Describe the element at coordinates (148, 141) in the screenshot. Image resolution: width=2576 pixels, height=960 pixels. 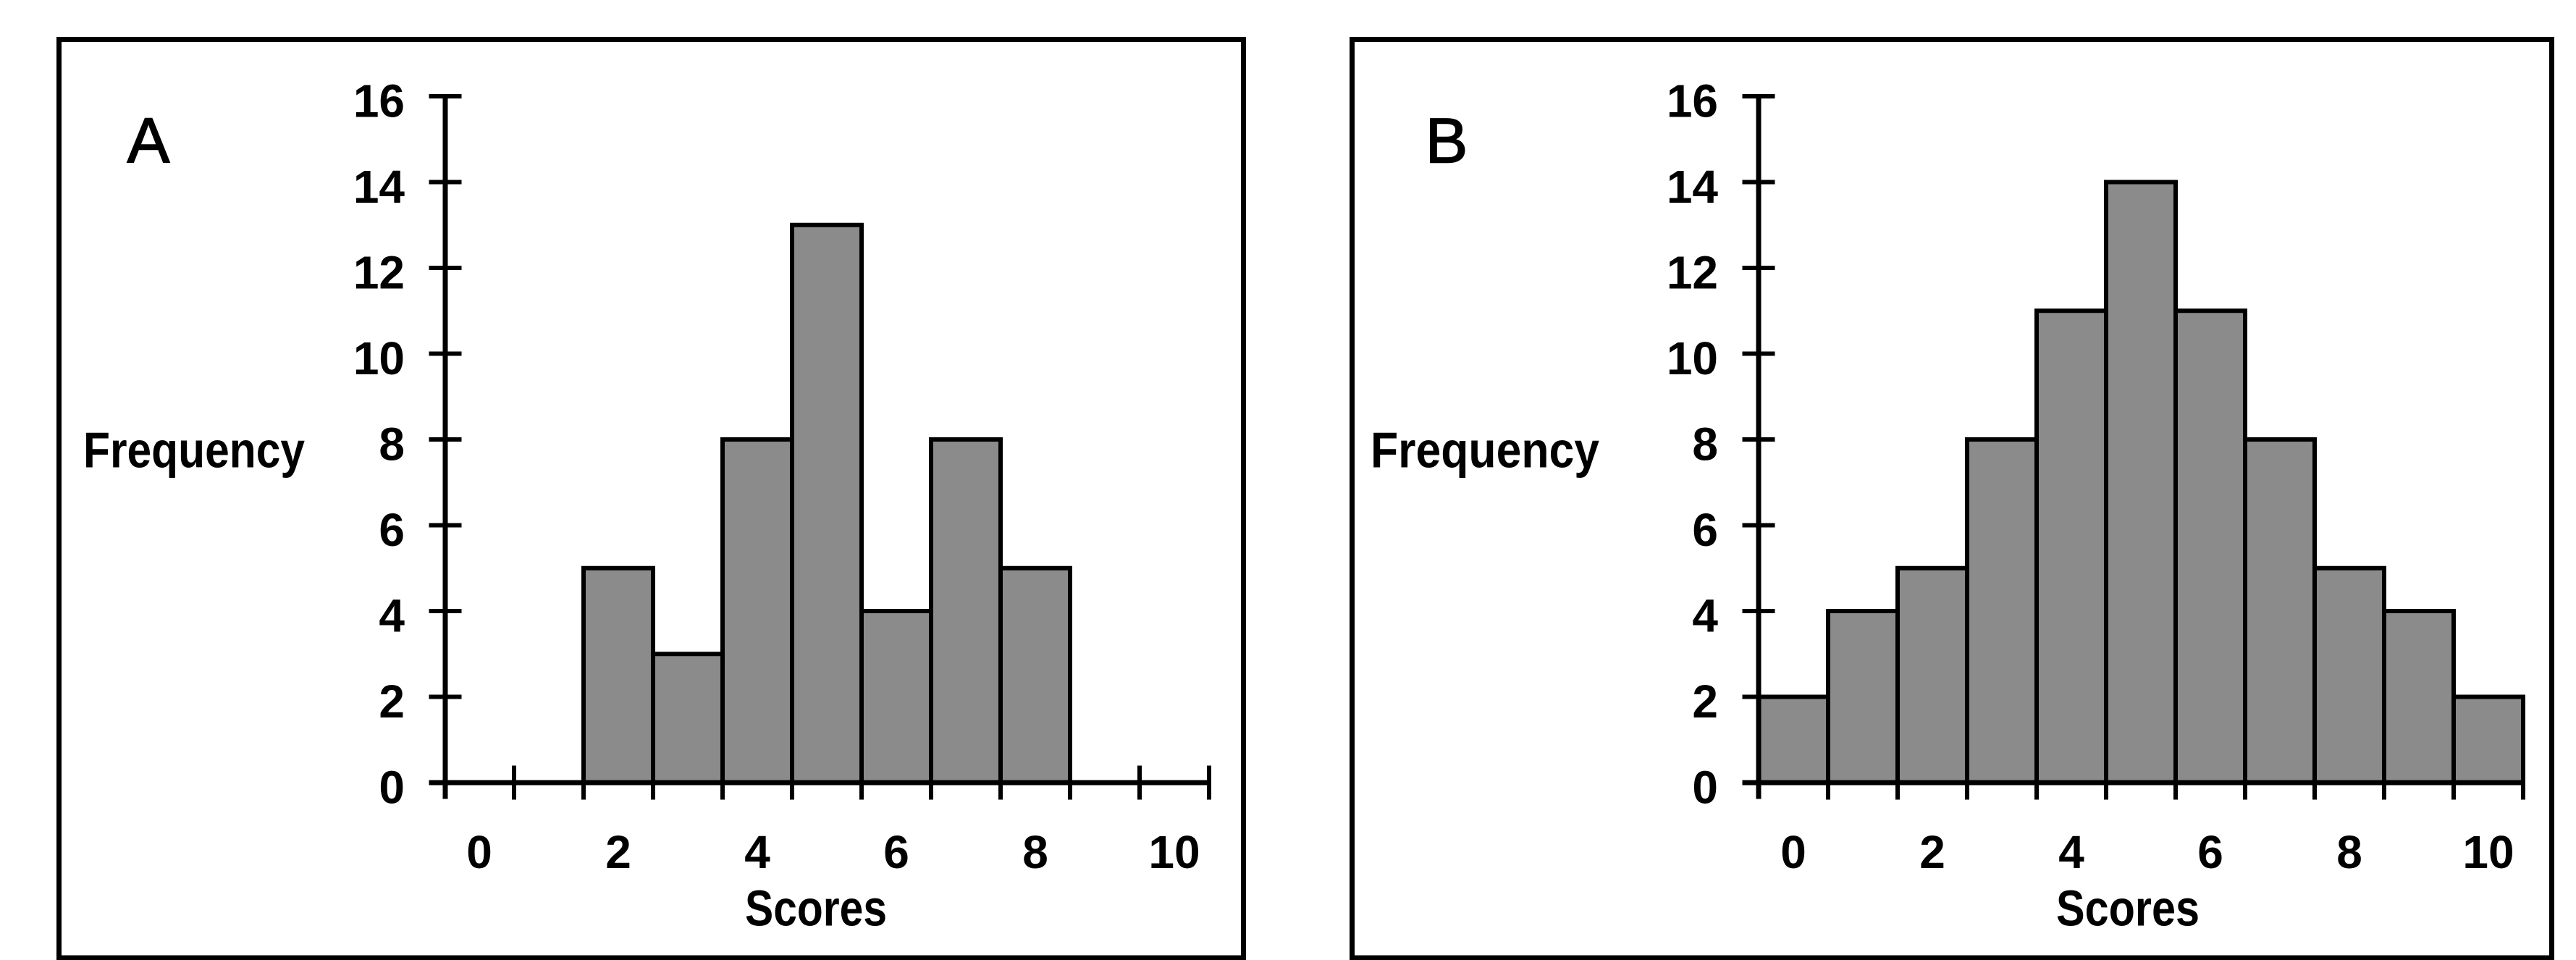
I see `svg-text: A` at that location.